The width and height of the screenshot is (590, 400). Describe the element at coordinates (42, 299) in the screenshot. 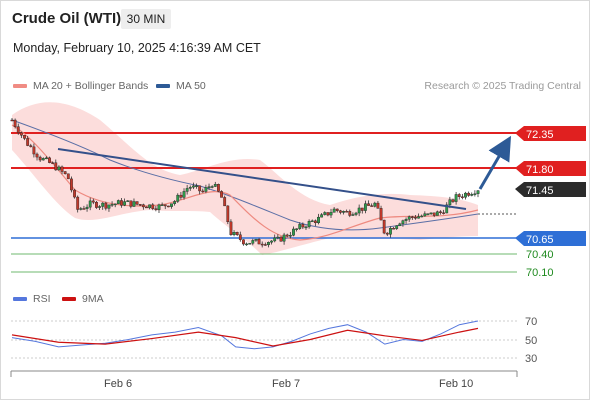

I see `legend-rsi-label: RSI` at that location.